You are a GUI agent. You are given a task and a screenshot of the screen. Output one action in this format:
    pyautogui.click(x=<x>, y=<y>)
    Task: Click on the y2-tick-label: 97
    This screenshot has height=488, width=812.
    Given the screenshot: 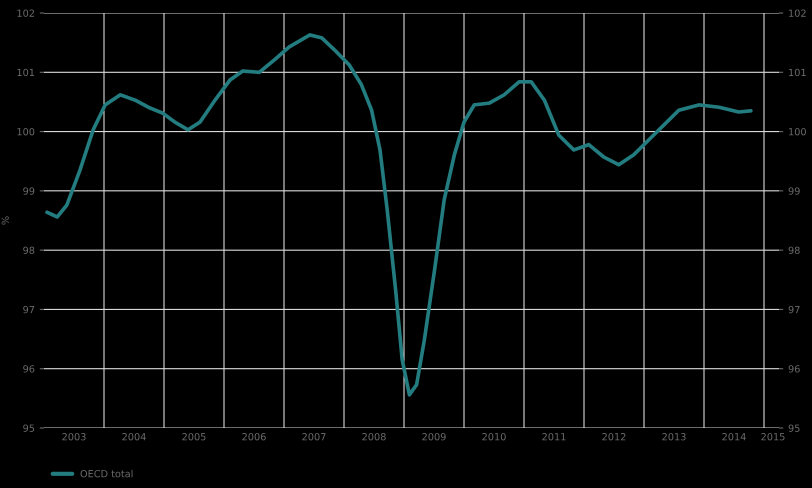 What is the action you would take?
    pyautogui.click(x=794, y=310)
    